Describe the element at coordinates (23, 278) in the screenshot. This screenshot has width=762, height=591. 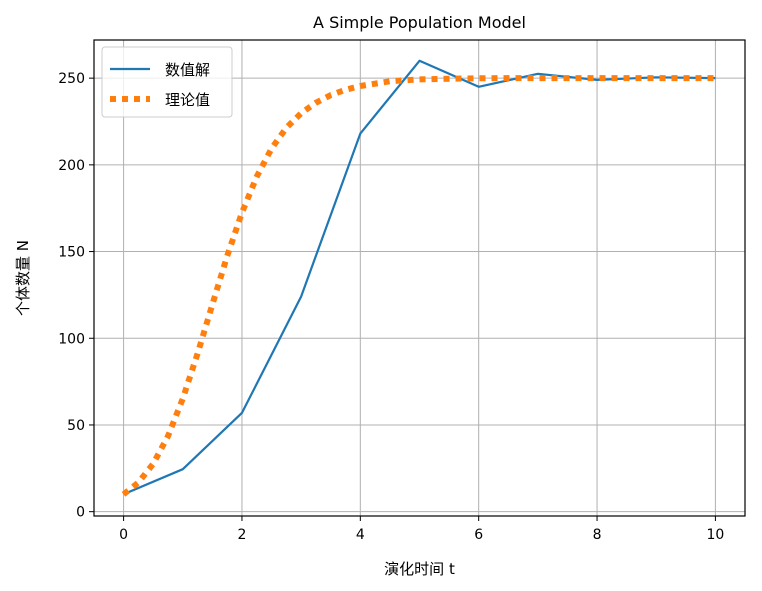
I see `y-axis-label: 个体数量 N` at that location.